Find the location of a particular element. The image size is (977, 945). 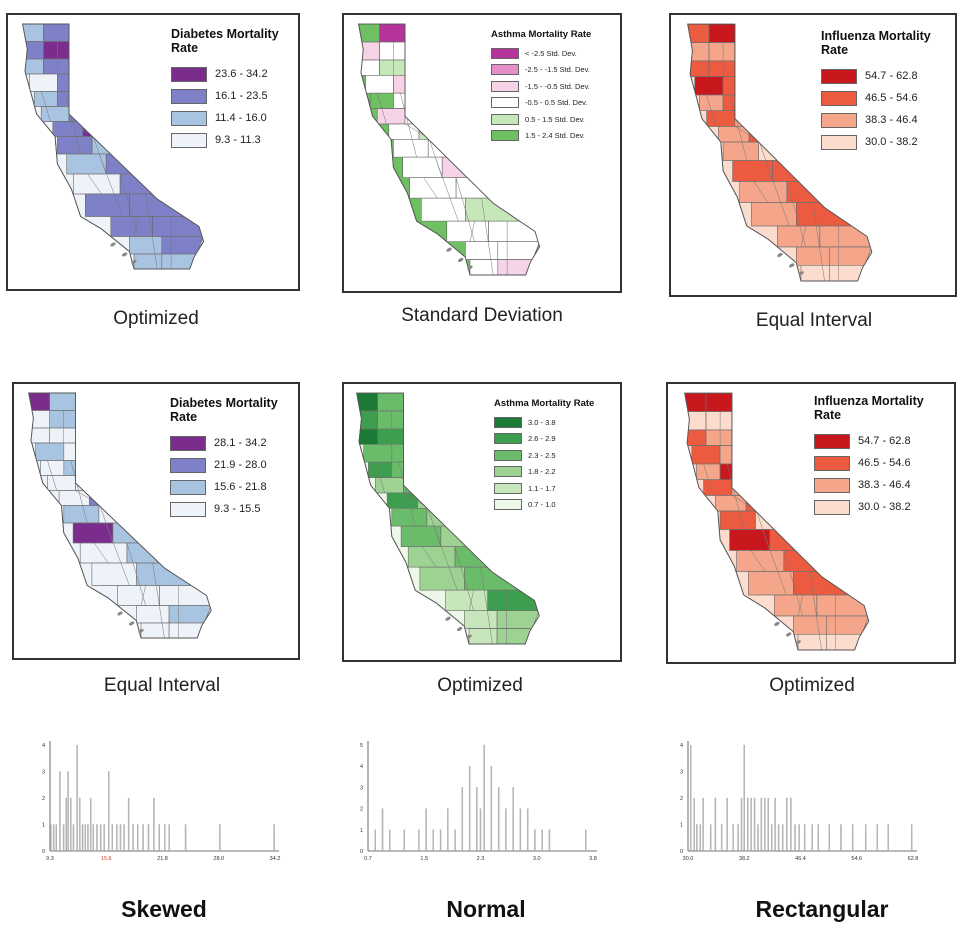

legend-item: 1.5 - 2.4 Std. Dev. is located at coordinates (541, 136).